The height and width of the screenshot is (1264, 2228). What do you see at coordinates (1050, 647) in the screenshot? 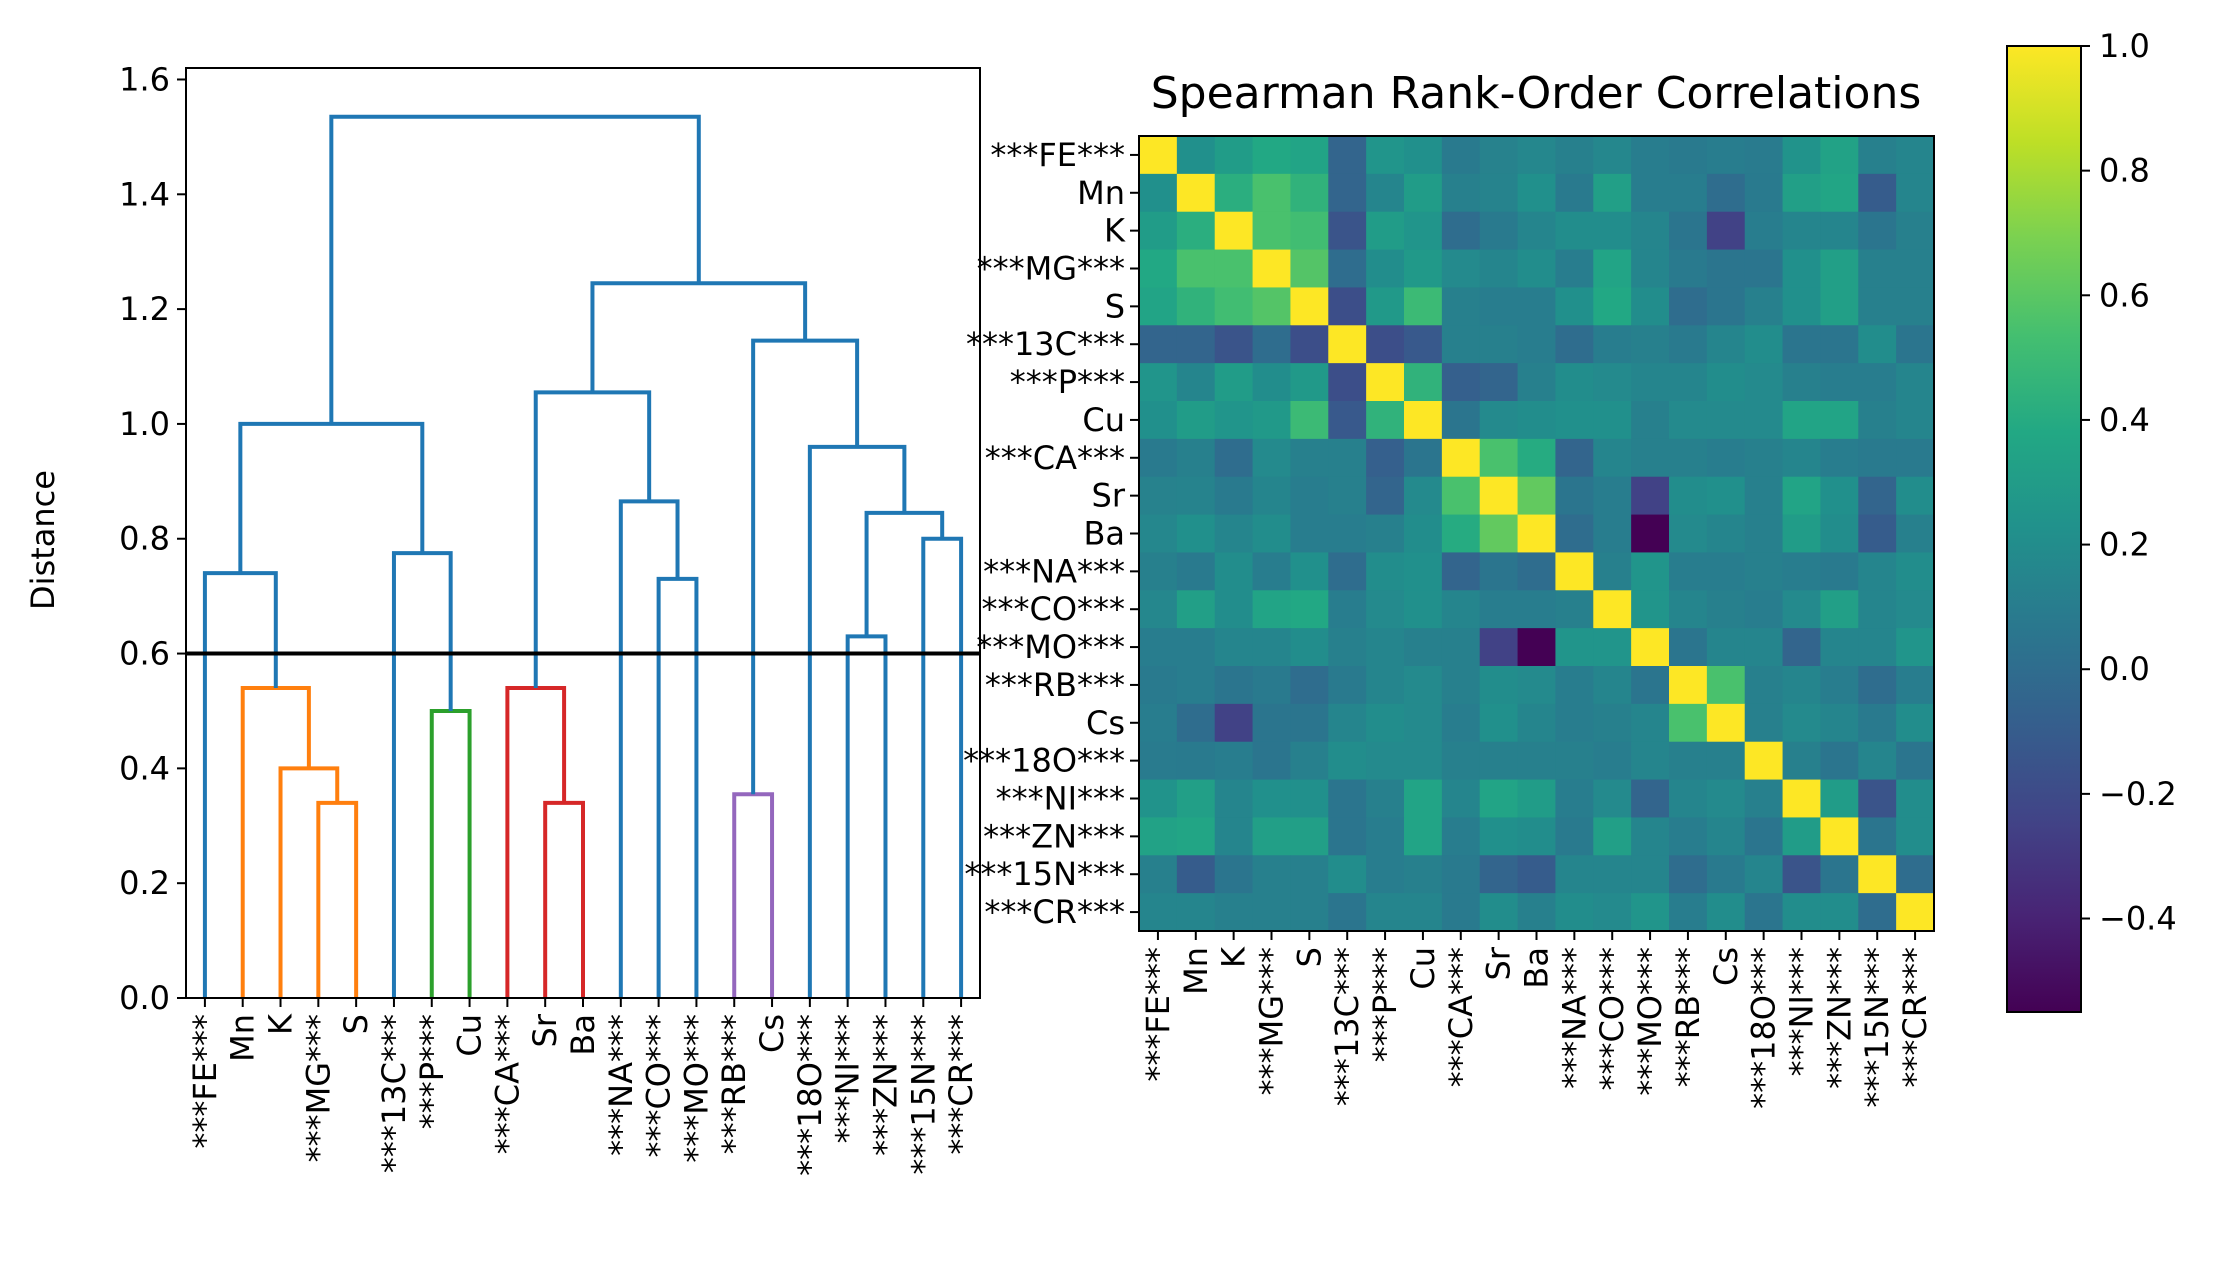
I see `heatmap-row-label: ***MO***` at bounding box center [1050, 647].